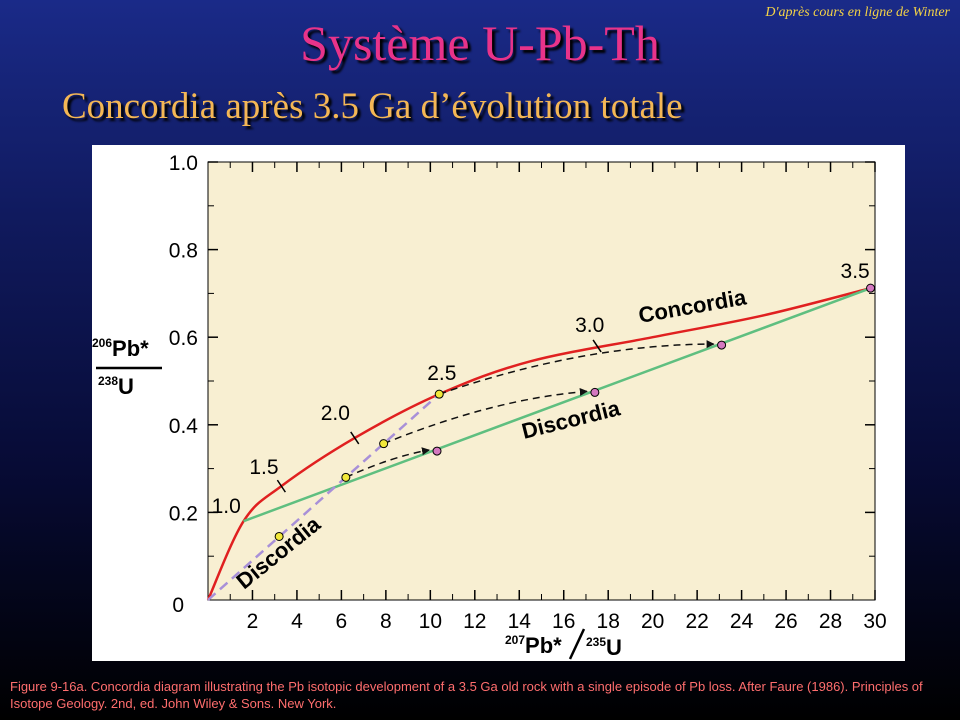  I want to click on age-label: 2.0, so click(335, 413).